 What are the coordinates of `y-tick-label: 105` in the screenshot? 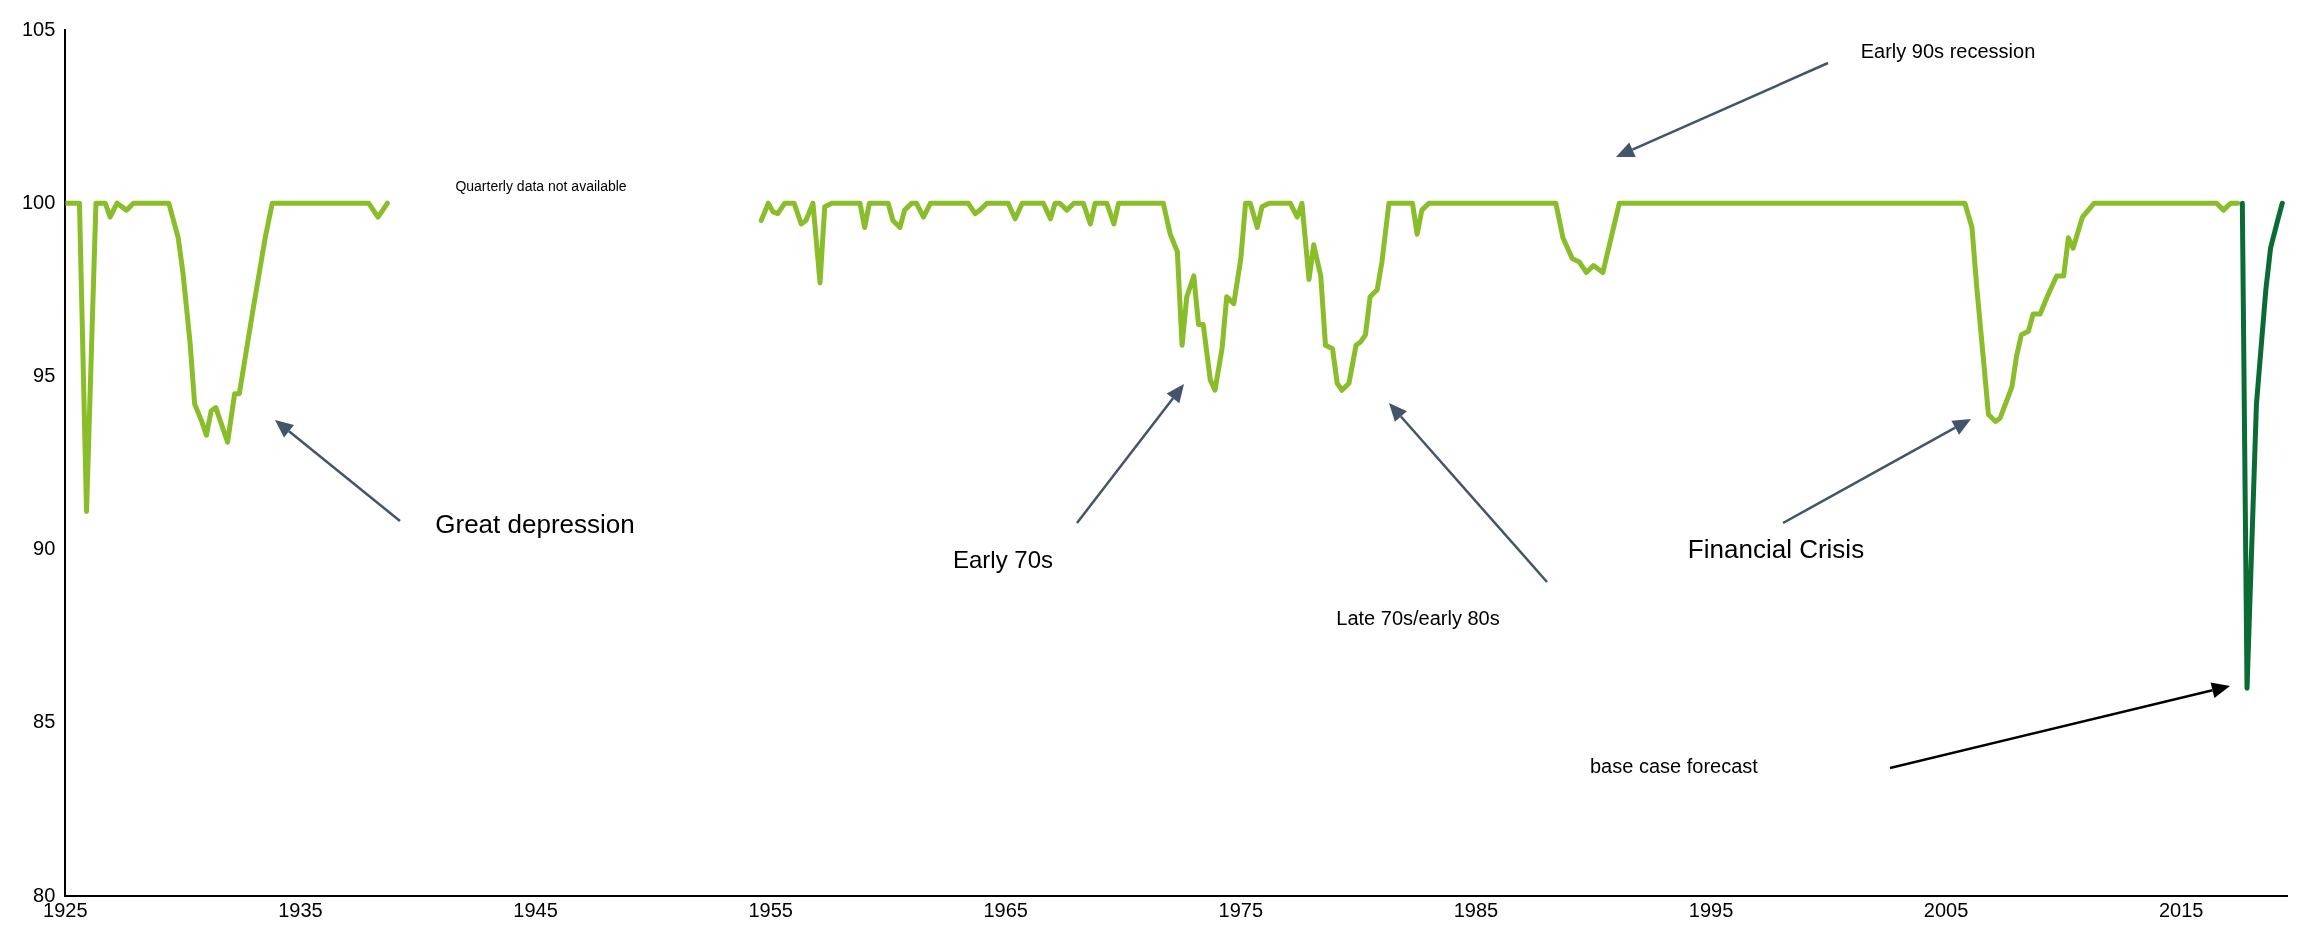 It's located at (38, 28).